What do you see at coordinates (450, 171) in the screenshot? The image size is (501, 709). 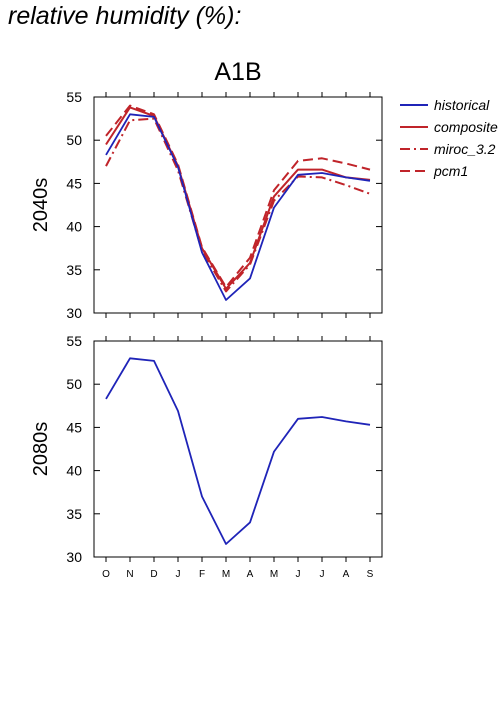 I see `legend-label-pcm1: pcm1` at bounding box center [450, 171].